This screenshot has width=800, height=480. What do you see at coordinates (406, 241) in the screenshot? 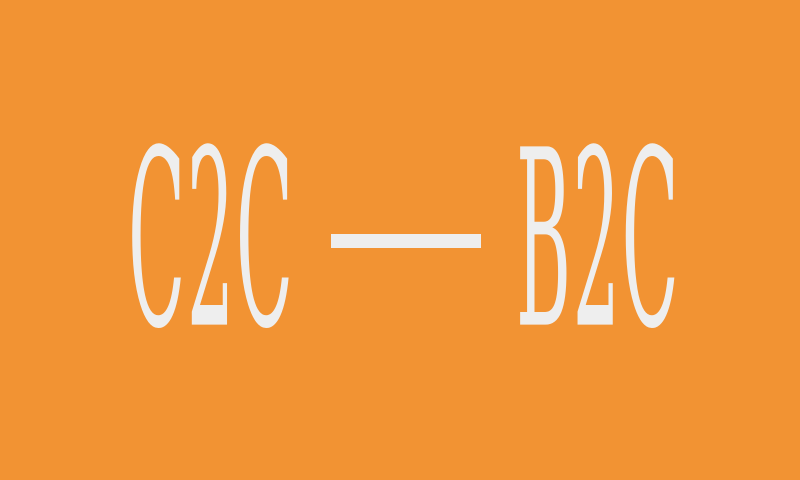
I see `dash-separator` at bounding box center [406, 241].